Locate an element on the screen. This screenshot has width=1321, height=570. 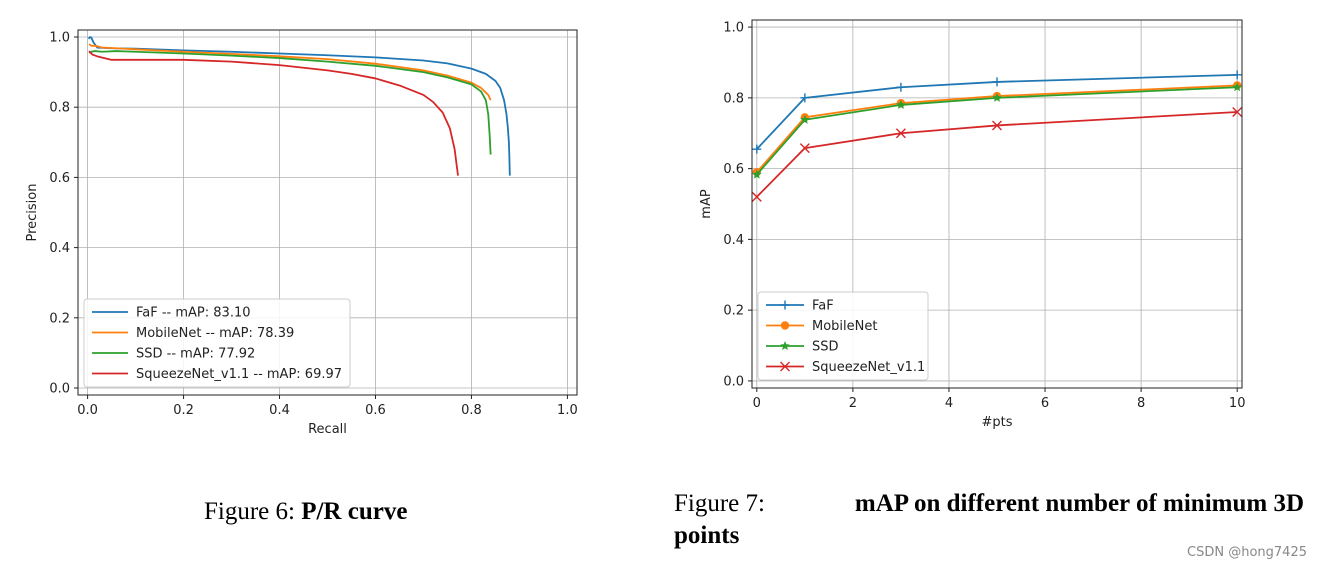
watermark: CSDN @hong7425 is located at coordinates (1247, 552).